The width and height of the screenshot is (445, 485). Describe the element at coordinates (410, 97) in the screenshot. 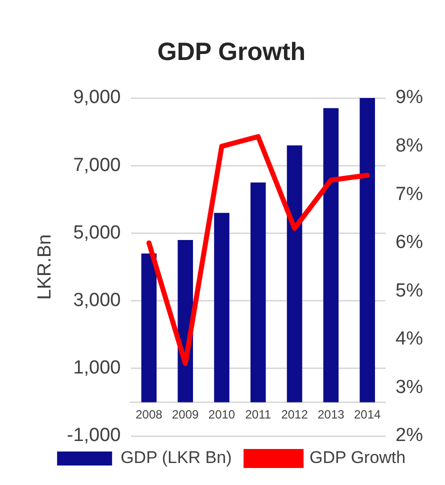

I see `y2-tick-label: 9%` at that location.